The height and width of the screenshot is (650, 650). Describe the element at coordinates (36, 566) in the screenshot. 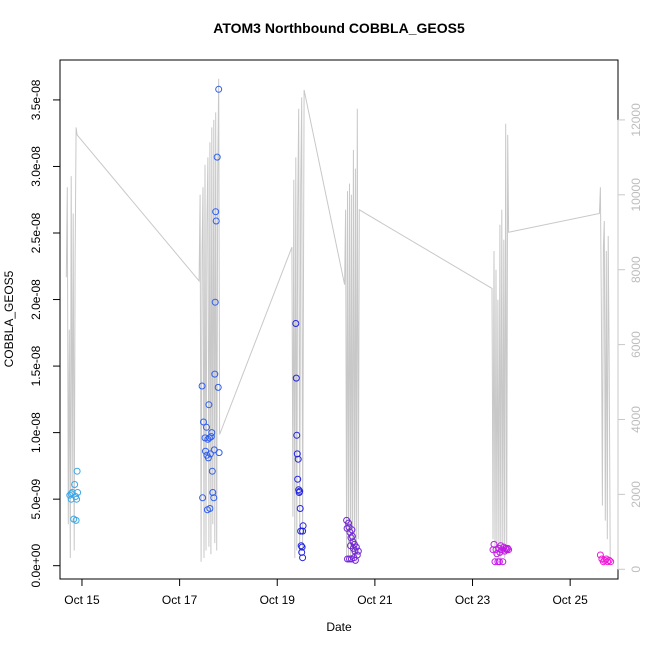

I see `y-tick-label: 0.0e+00` at that location.